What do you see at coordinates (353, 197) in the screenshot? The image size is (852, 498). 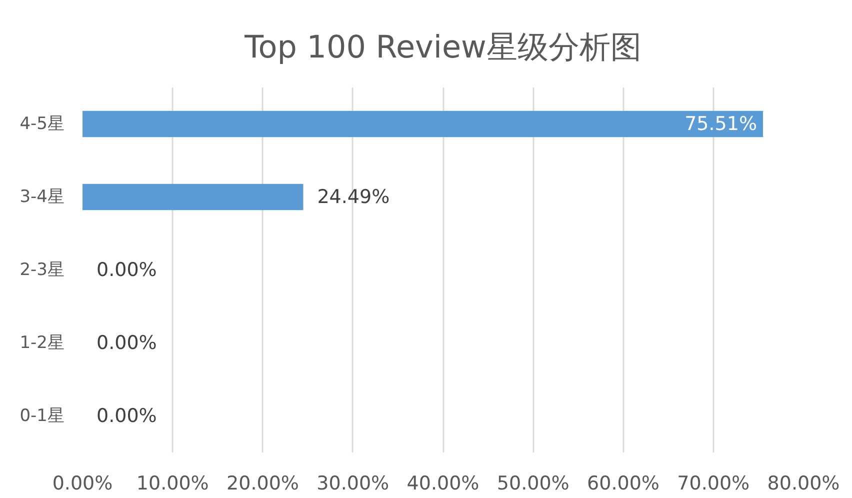 I see `data-label: 24.49%` at bounding box center [353, 197].